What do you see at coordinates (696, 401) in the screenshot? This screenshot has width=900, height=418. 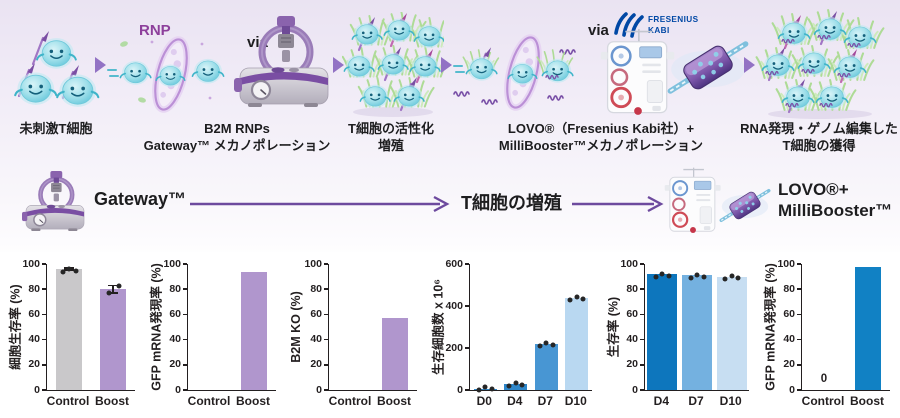 I see `x-axis-labels: D4 D7 D10` at bounding box center [696, 401].